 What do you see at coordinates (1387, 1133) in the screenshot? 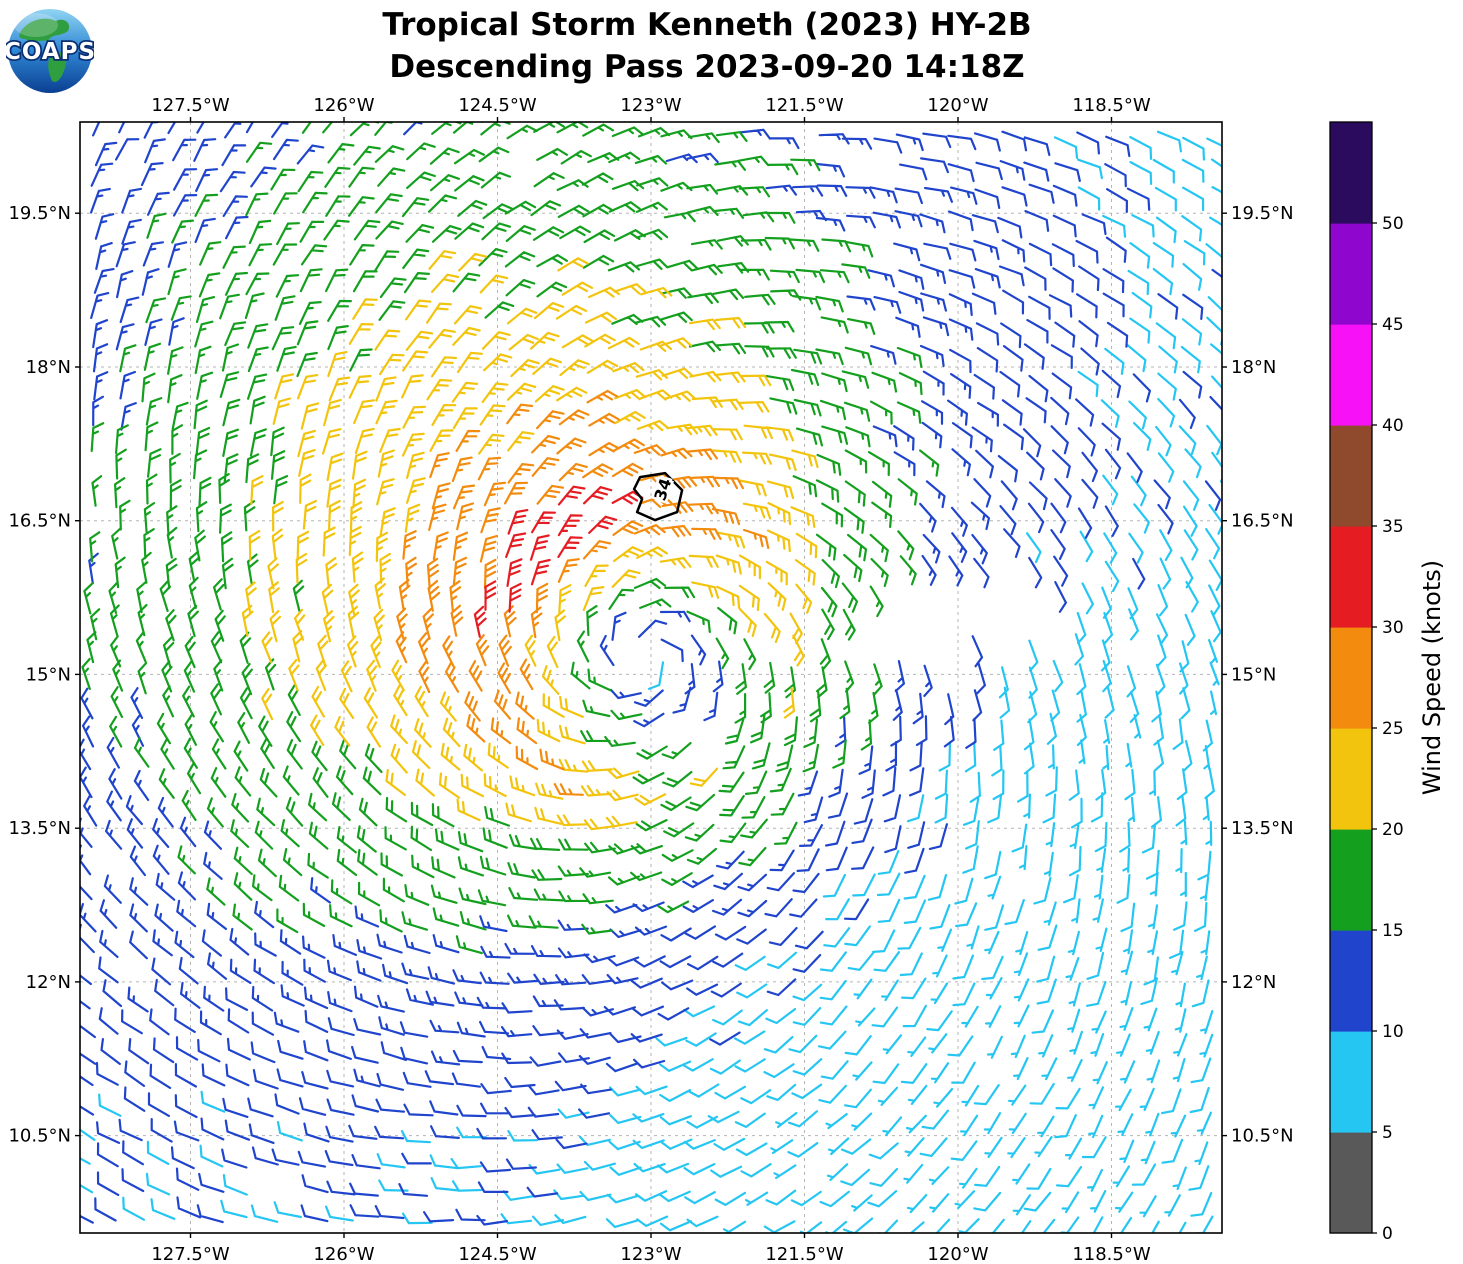
I see `colorbar-tick-label: 5` at bounding box center [1387, 1133].